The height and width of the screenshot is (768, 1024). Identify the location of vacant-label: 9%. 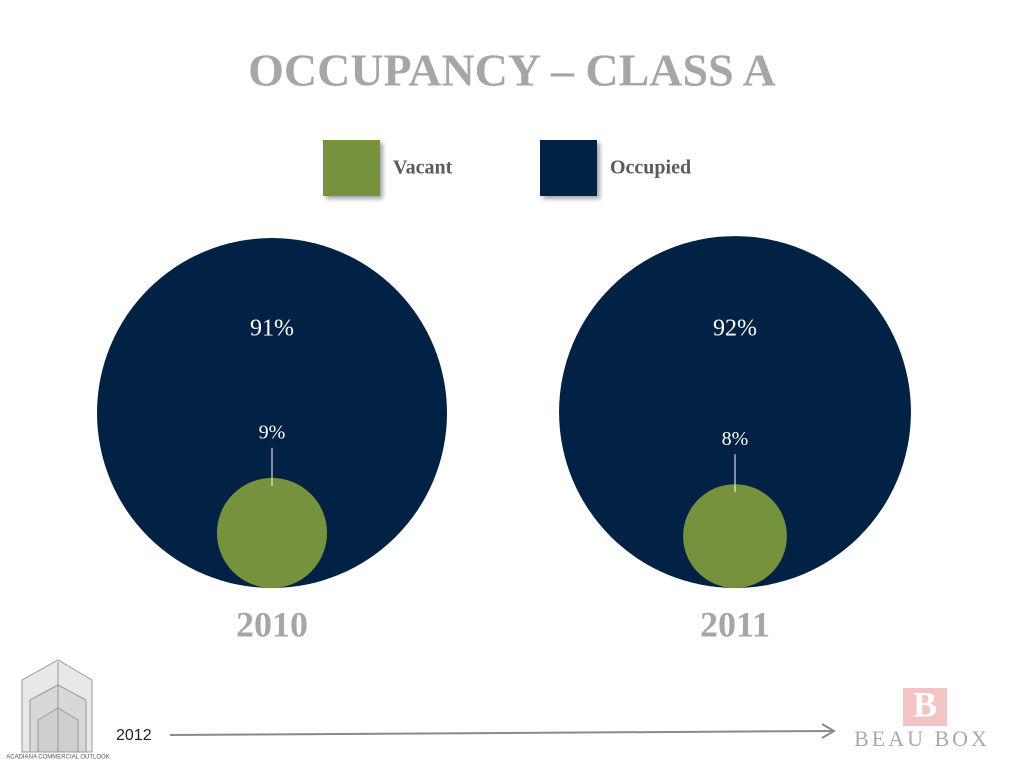
(272, 433).